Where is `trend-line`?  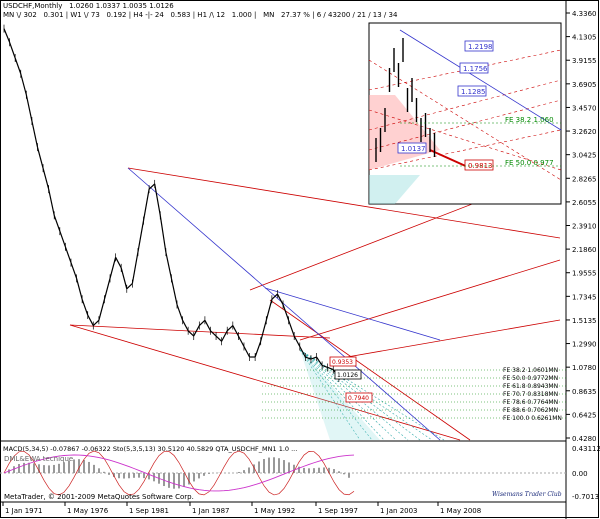
trend-line is located at coordinates (352, 314).